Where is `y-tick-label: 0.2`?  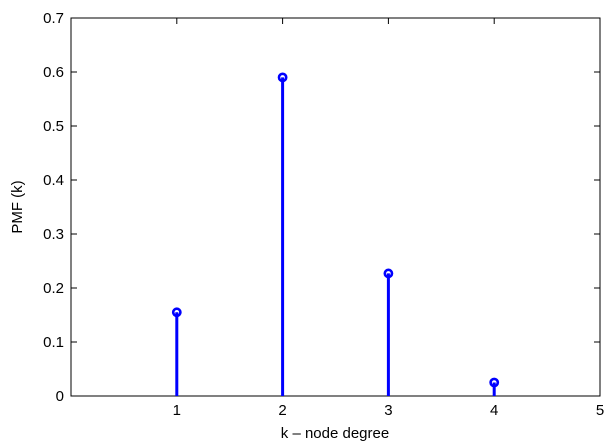 y-tick-label: 0.2 is located at coordinates (53, 288).